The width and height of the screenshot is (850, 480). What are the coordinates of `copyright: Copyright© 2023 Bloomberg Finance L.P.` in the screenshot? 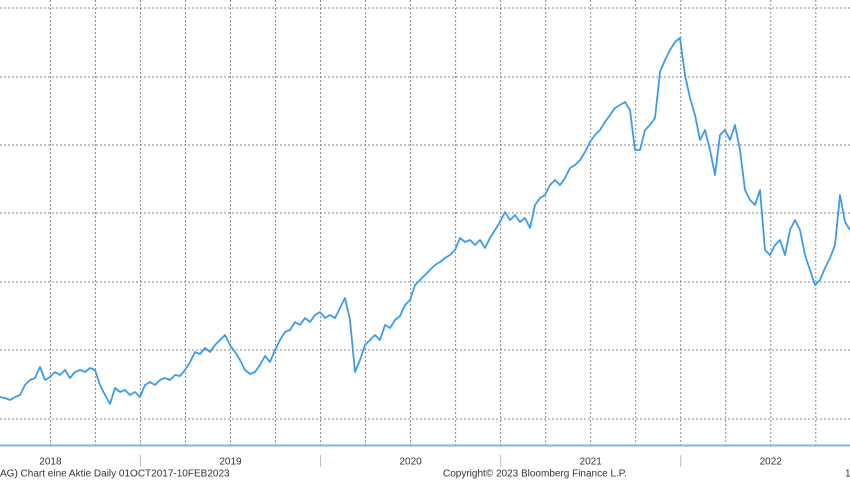 It's located at (535, 474).